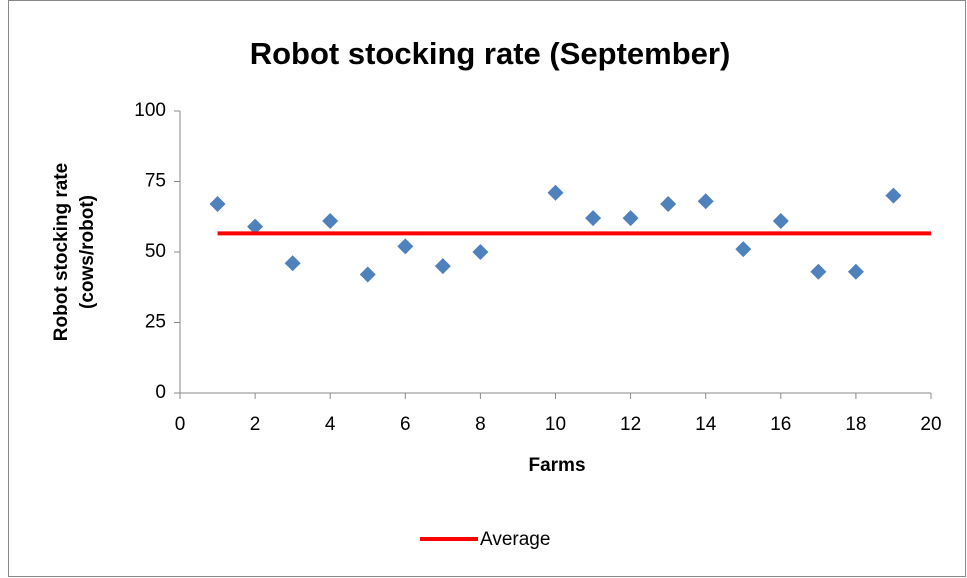 Image resolution: width=967 pixels, height=578 pixels. I want to click on x-tick-label: 2, so click(255, 424).